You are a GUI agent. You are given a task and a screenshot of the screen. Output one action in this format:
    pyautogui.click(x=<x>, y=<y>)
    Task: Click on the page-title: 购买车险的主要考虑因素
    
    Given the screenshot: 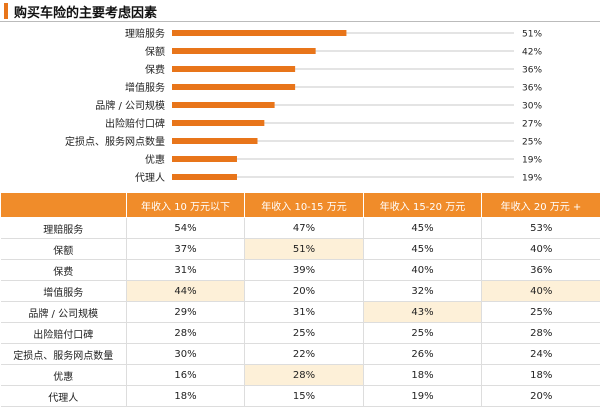 What is the action you would take?
    pyautogui.click(x=85, y=11)
    